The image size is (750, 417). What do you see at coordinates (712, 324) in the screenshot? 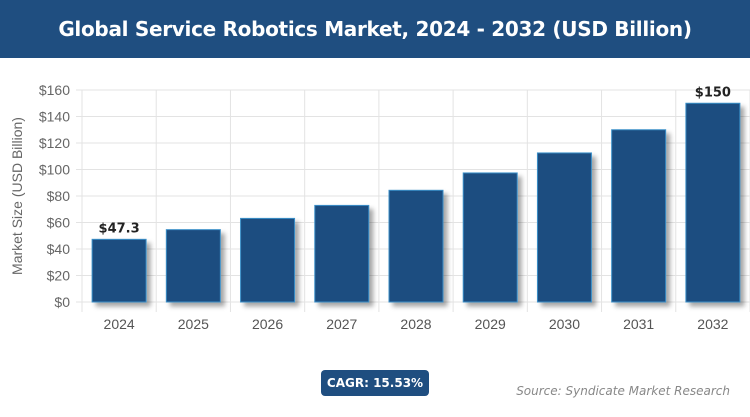
I see `x-tick-label: 2032` at bounding box center [712, 324].